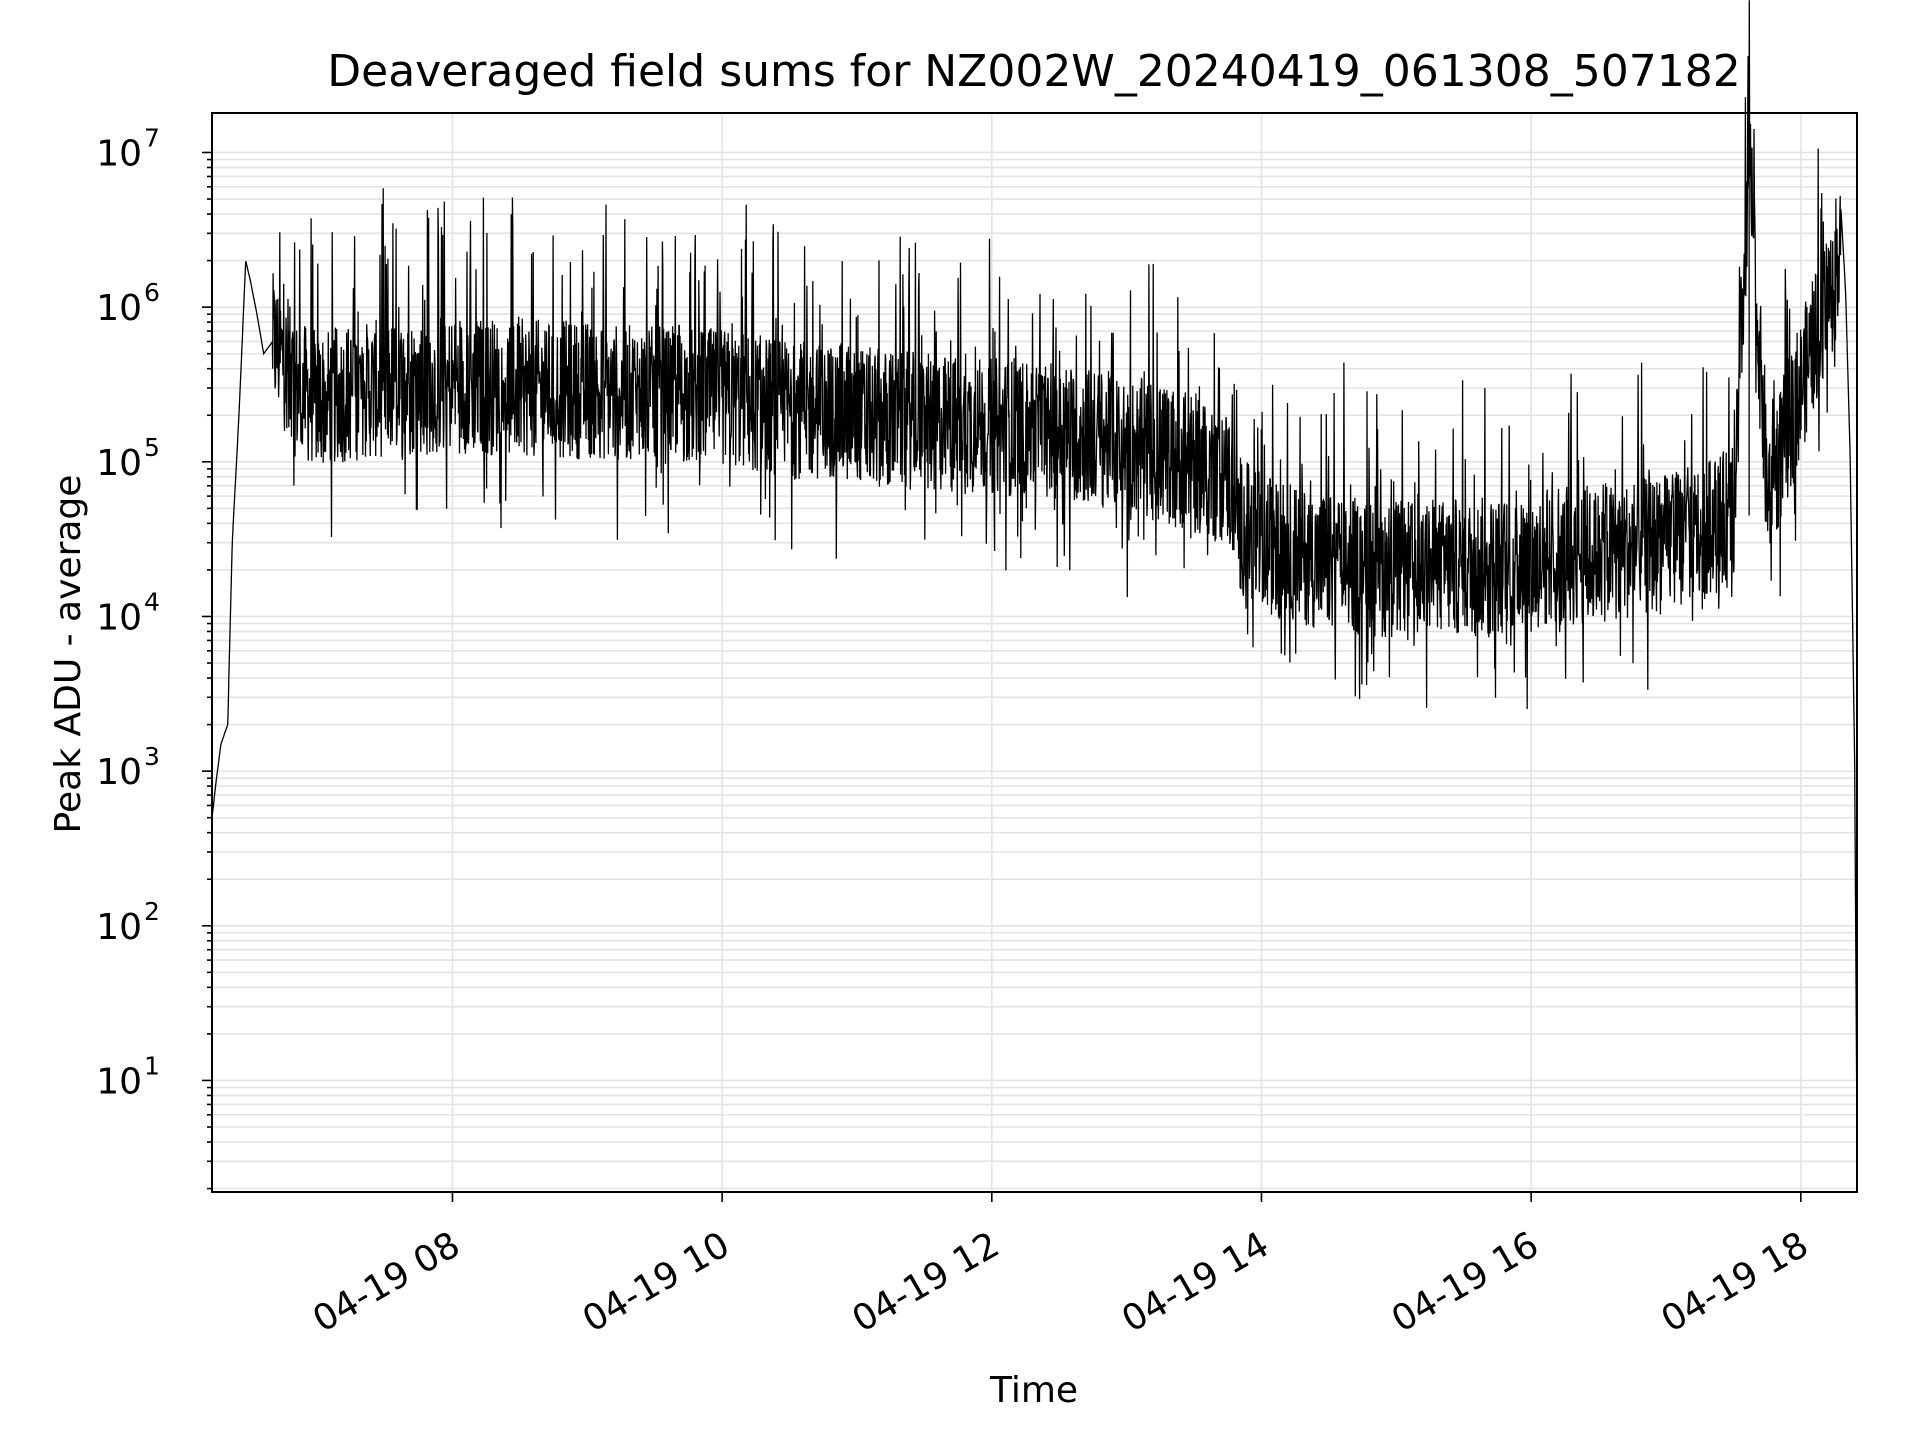 Image resolution: width=1920 pixels, height=1440 pixels. What do you see at coordinates (152, 601) in the screenshot?
I see `y-tick-exponent: 4` at bounding box center [152, 601].